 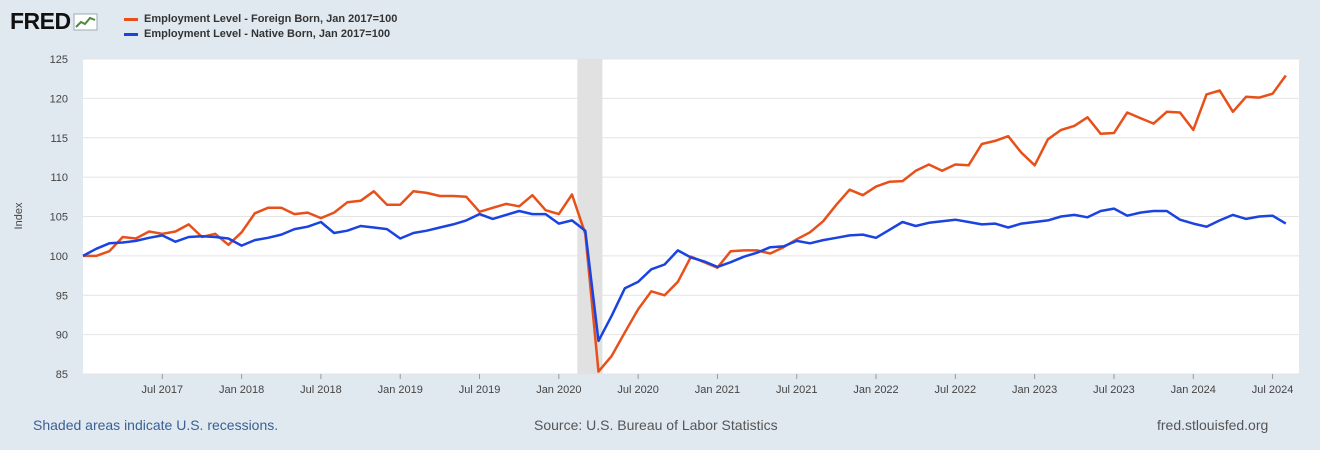 I want to click on legend-swatch-native, so click(x=131, y=34).